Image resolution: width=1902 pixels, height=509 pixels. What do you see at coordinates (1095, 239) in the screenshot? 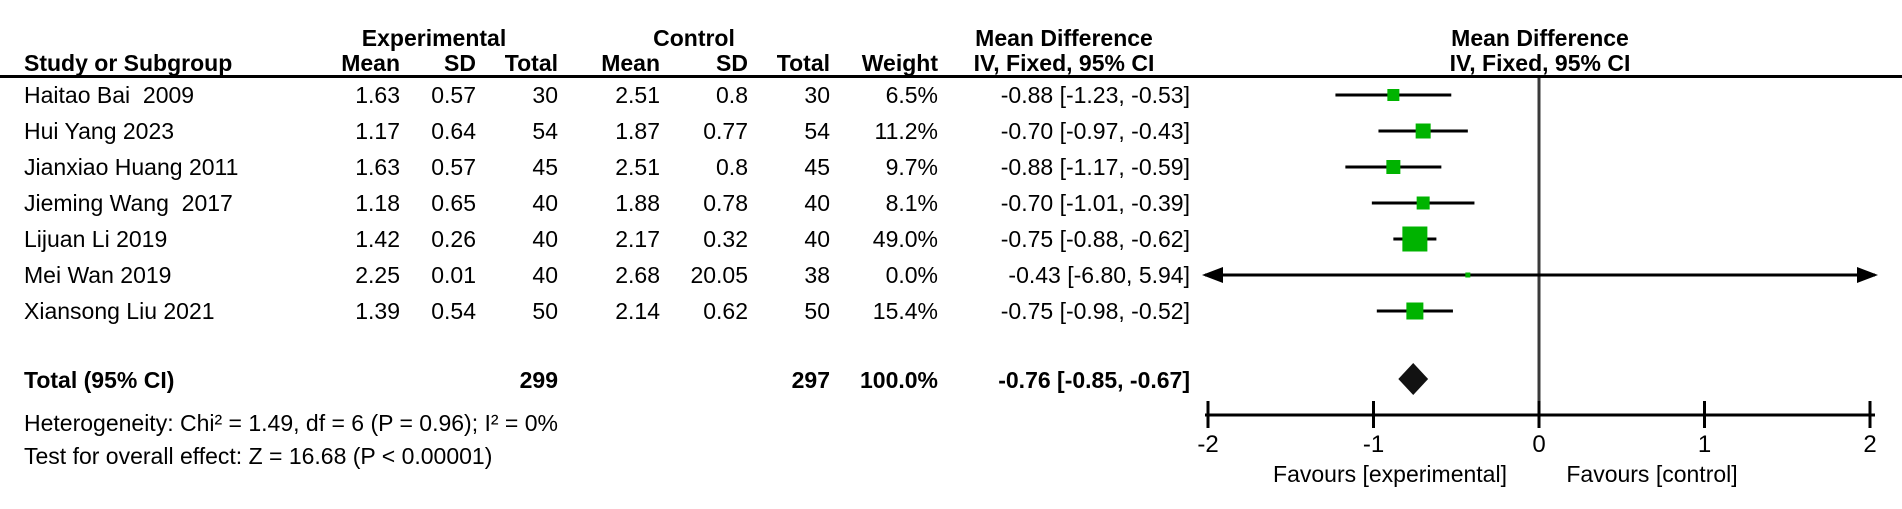
I see `md-ci-cell: -0.75 [-0.88, -0.62]` at bounding box center [1095, 239].